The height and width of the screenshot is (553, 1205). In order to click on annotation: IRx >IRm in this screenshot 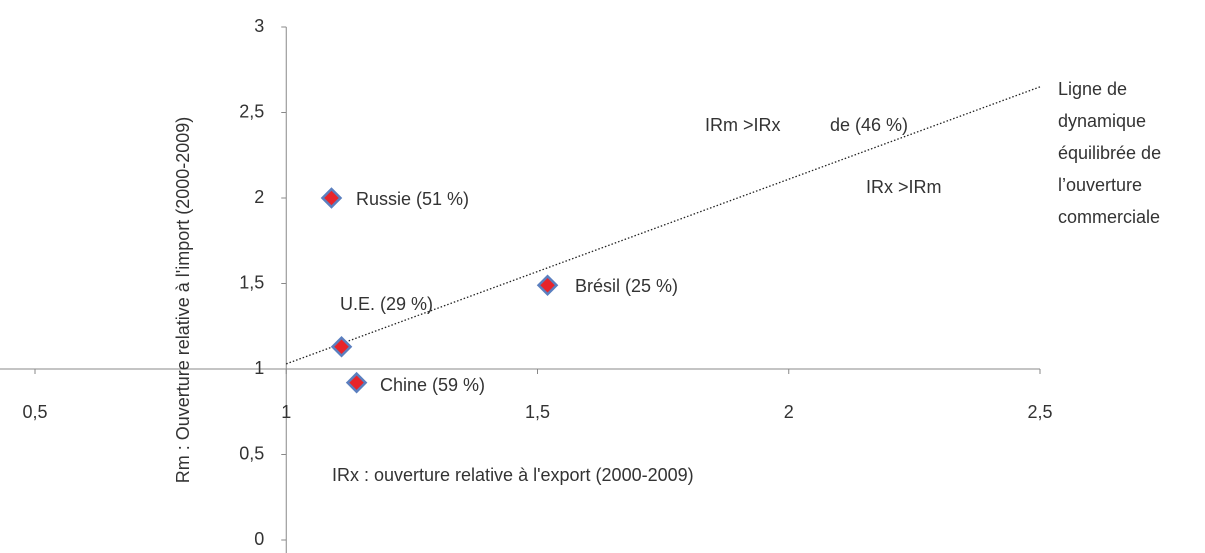, I will do `click(904, 187)`.